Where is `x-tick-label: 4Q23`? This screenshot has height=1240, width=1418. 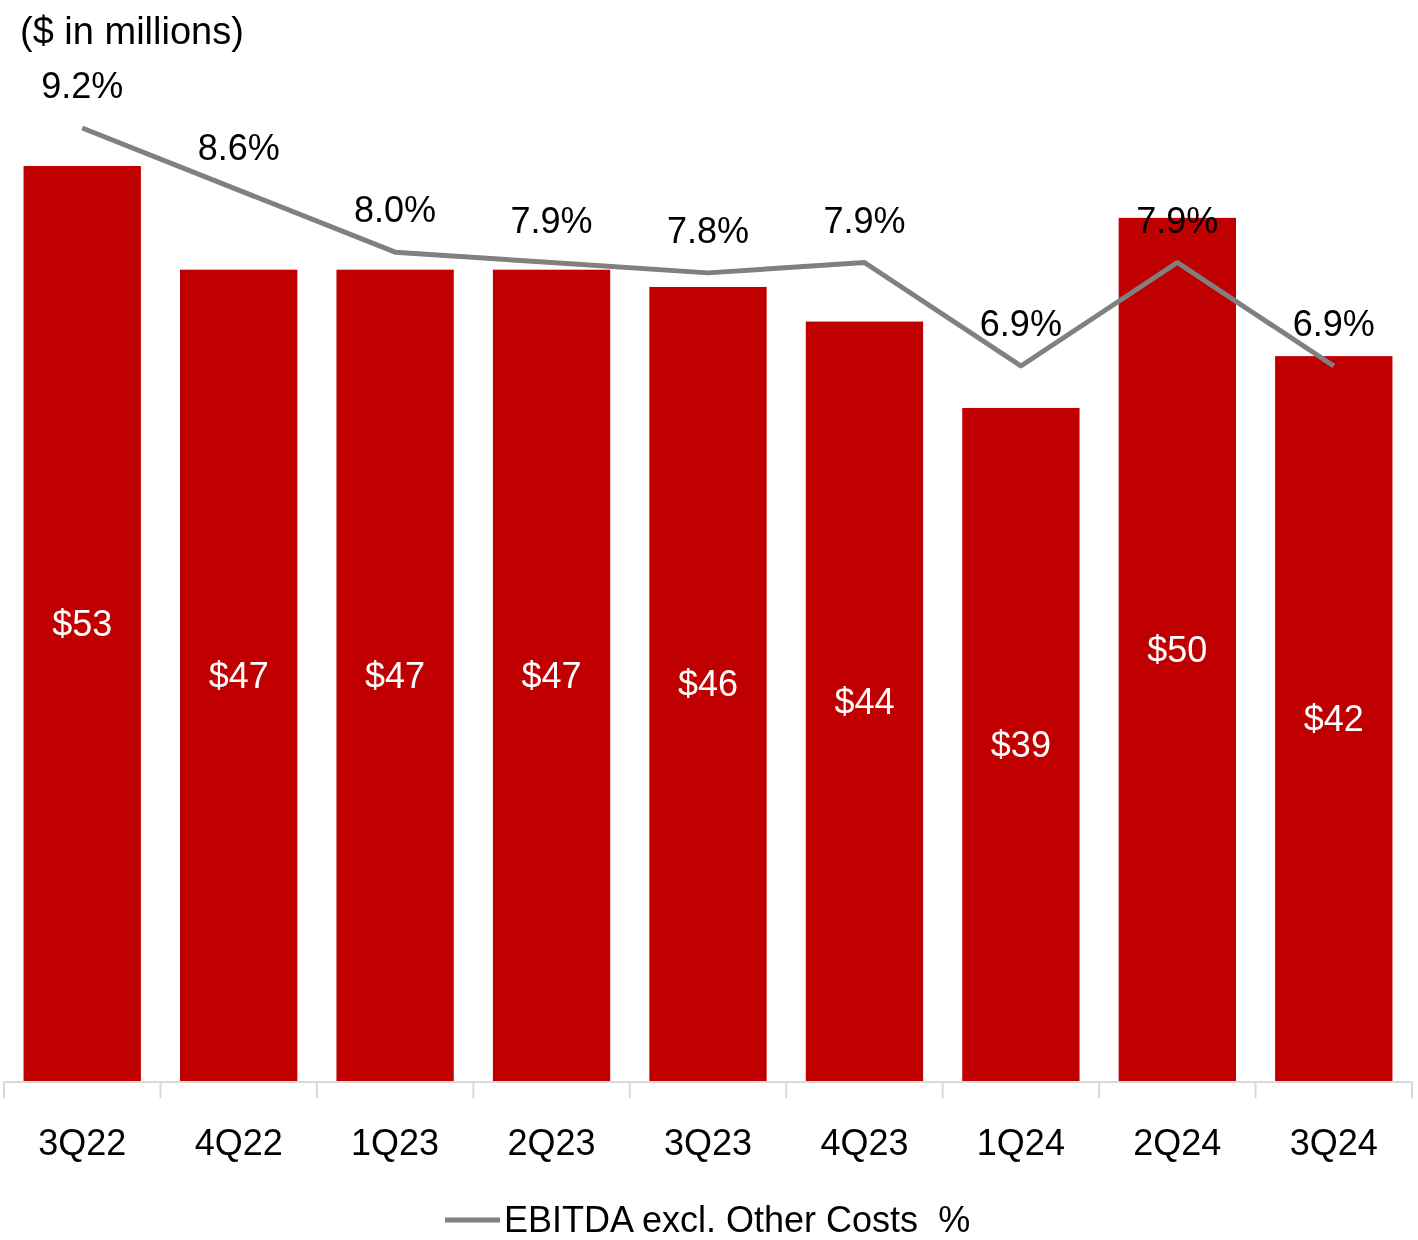 x-tick-label: 4Q23 is located at coordinates (864, 1142).